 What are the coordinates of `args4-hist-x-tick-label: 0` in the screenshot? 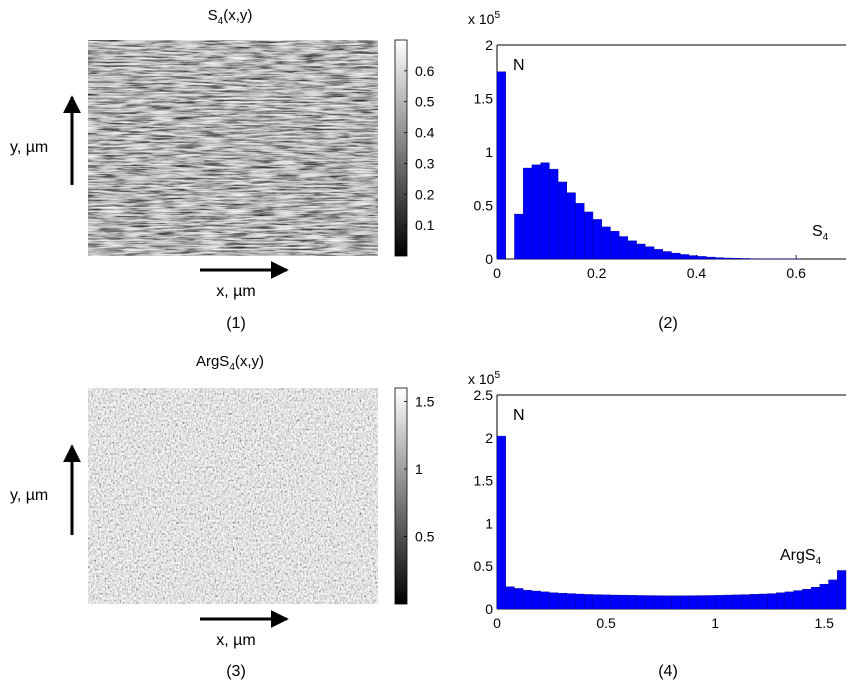 It's located at (497, 623).